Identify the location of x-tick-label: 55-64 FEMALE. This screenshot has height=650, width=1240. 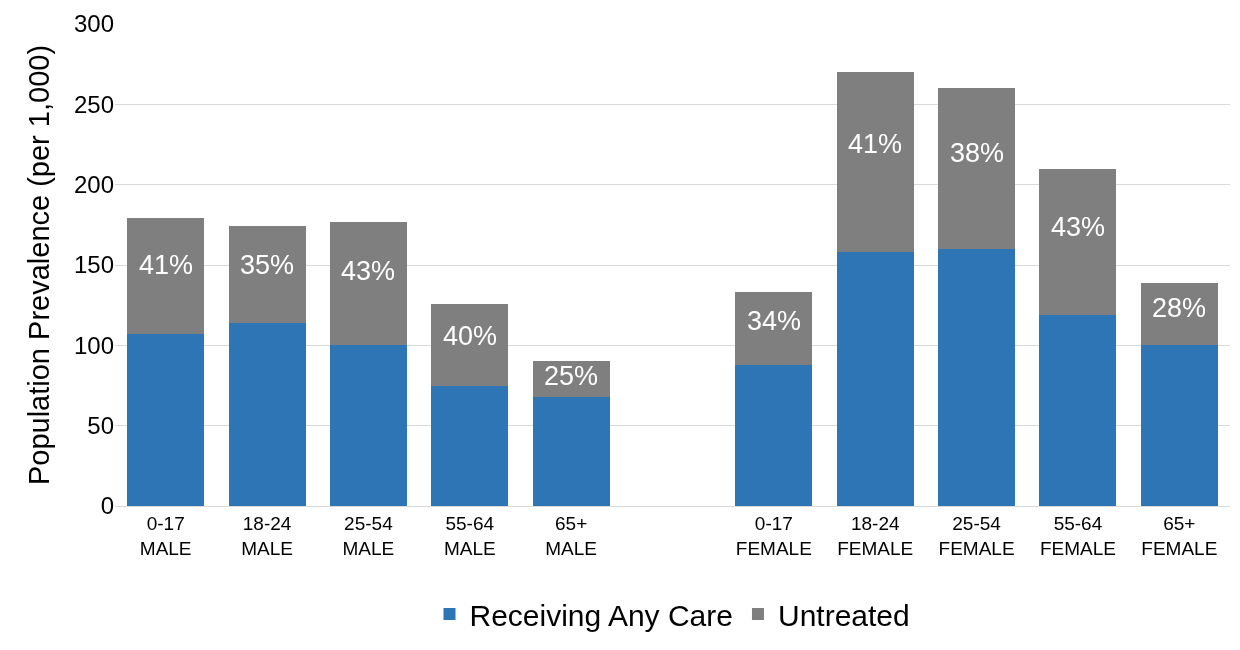
(1077, 535).